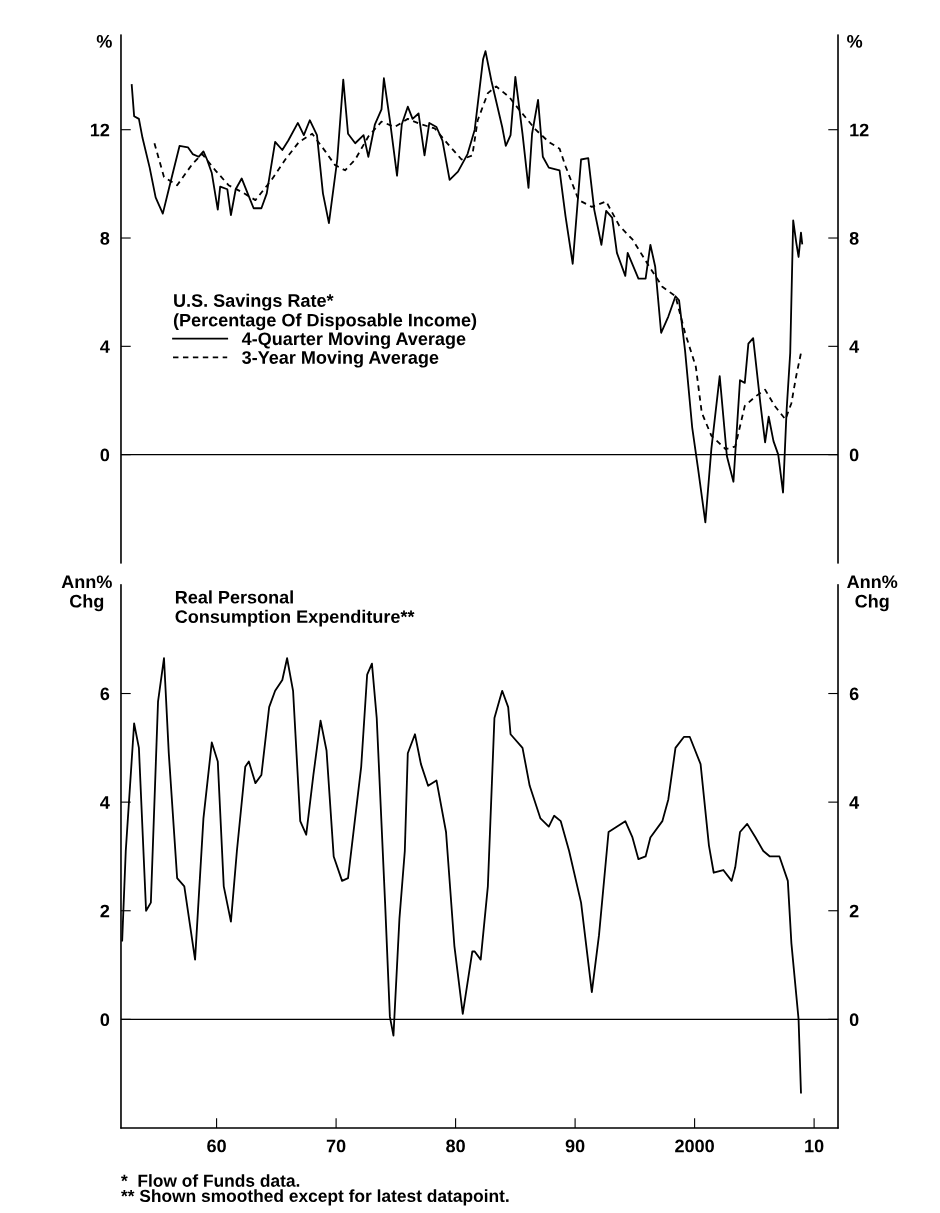 This screenshot has width=940, height=1213. I want to click on text: * Flow of Funds data., so click(210, 1180).